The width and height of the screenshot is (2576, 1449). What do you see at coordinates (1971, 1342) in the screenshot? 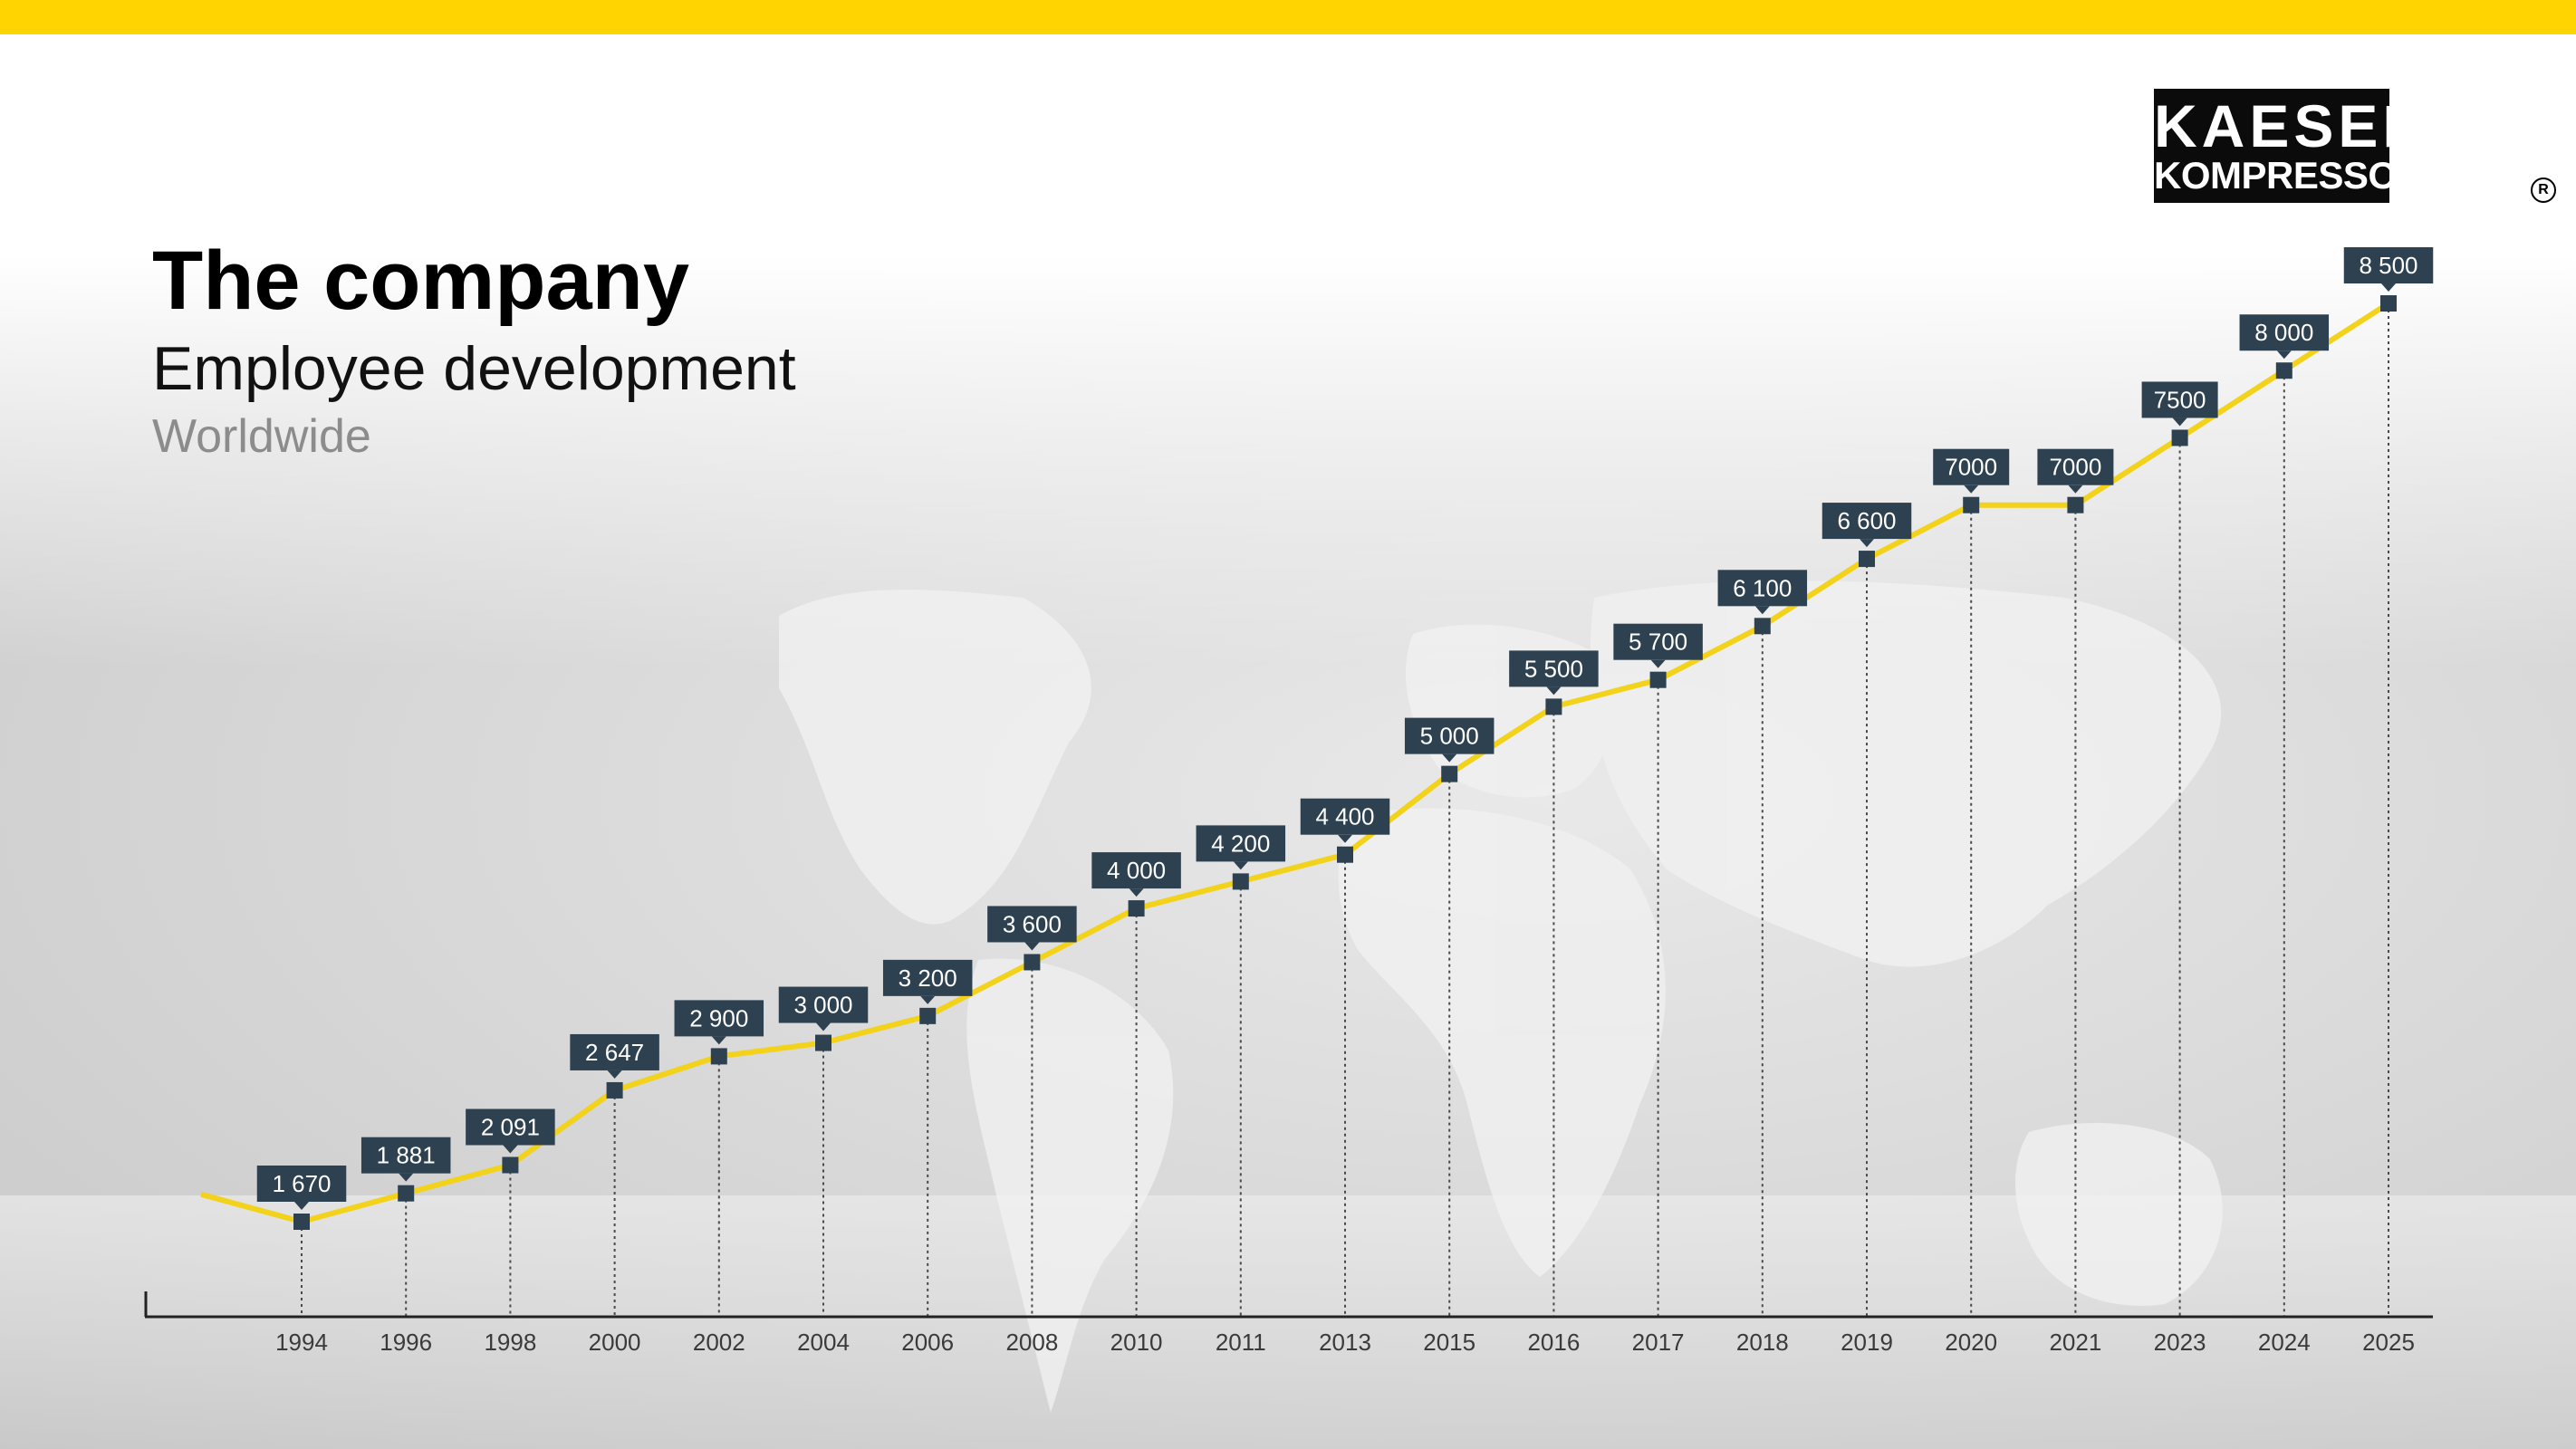
I see `x-tick-2020: 2020` at bounding box center [1971, 1342].